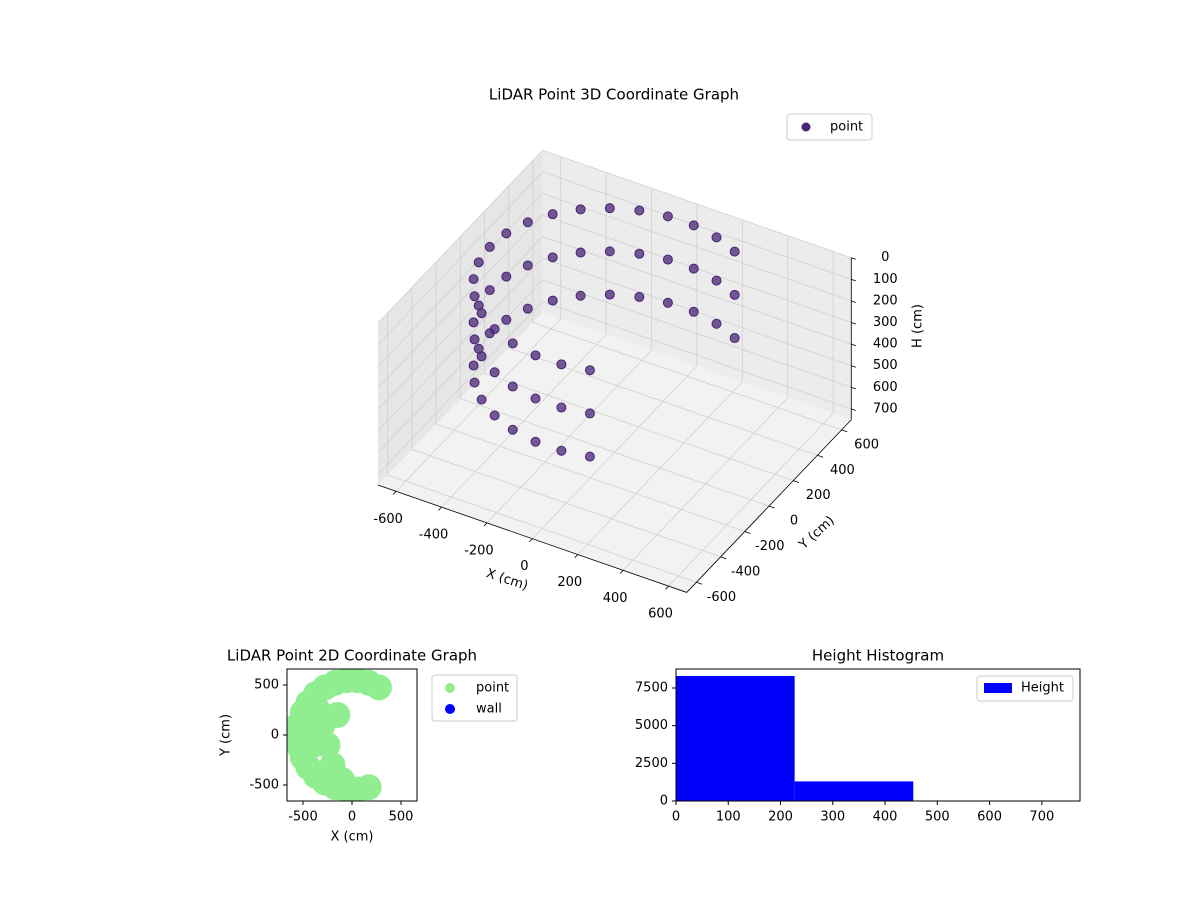 This screenshot has width=1200, height=904. Describe the element at coordinates (885, 365) in the screenshot. I see `z-tick-label: 500` at that location.